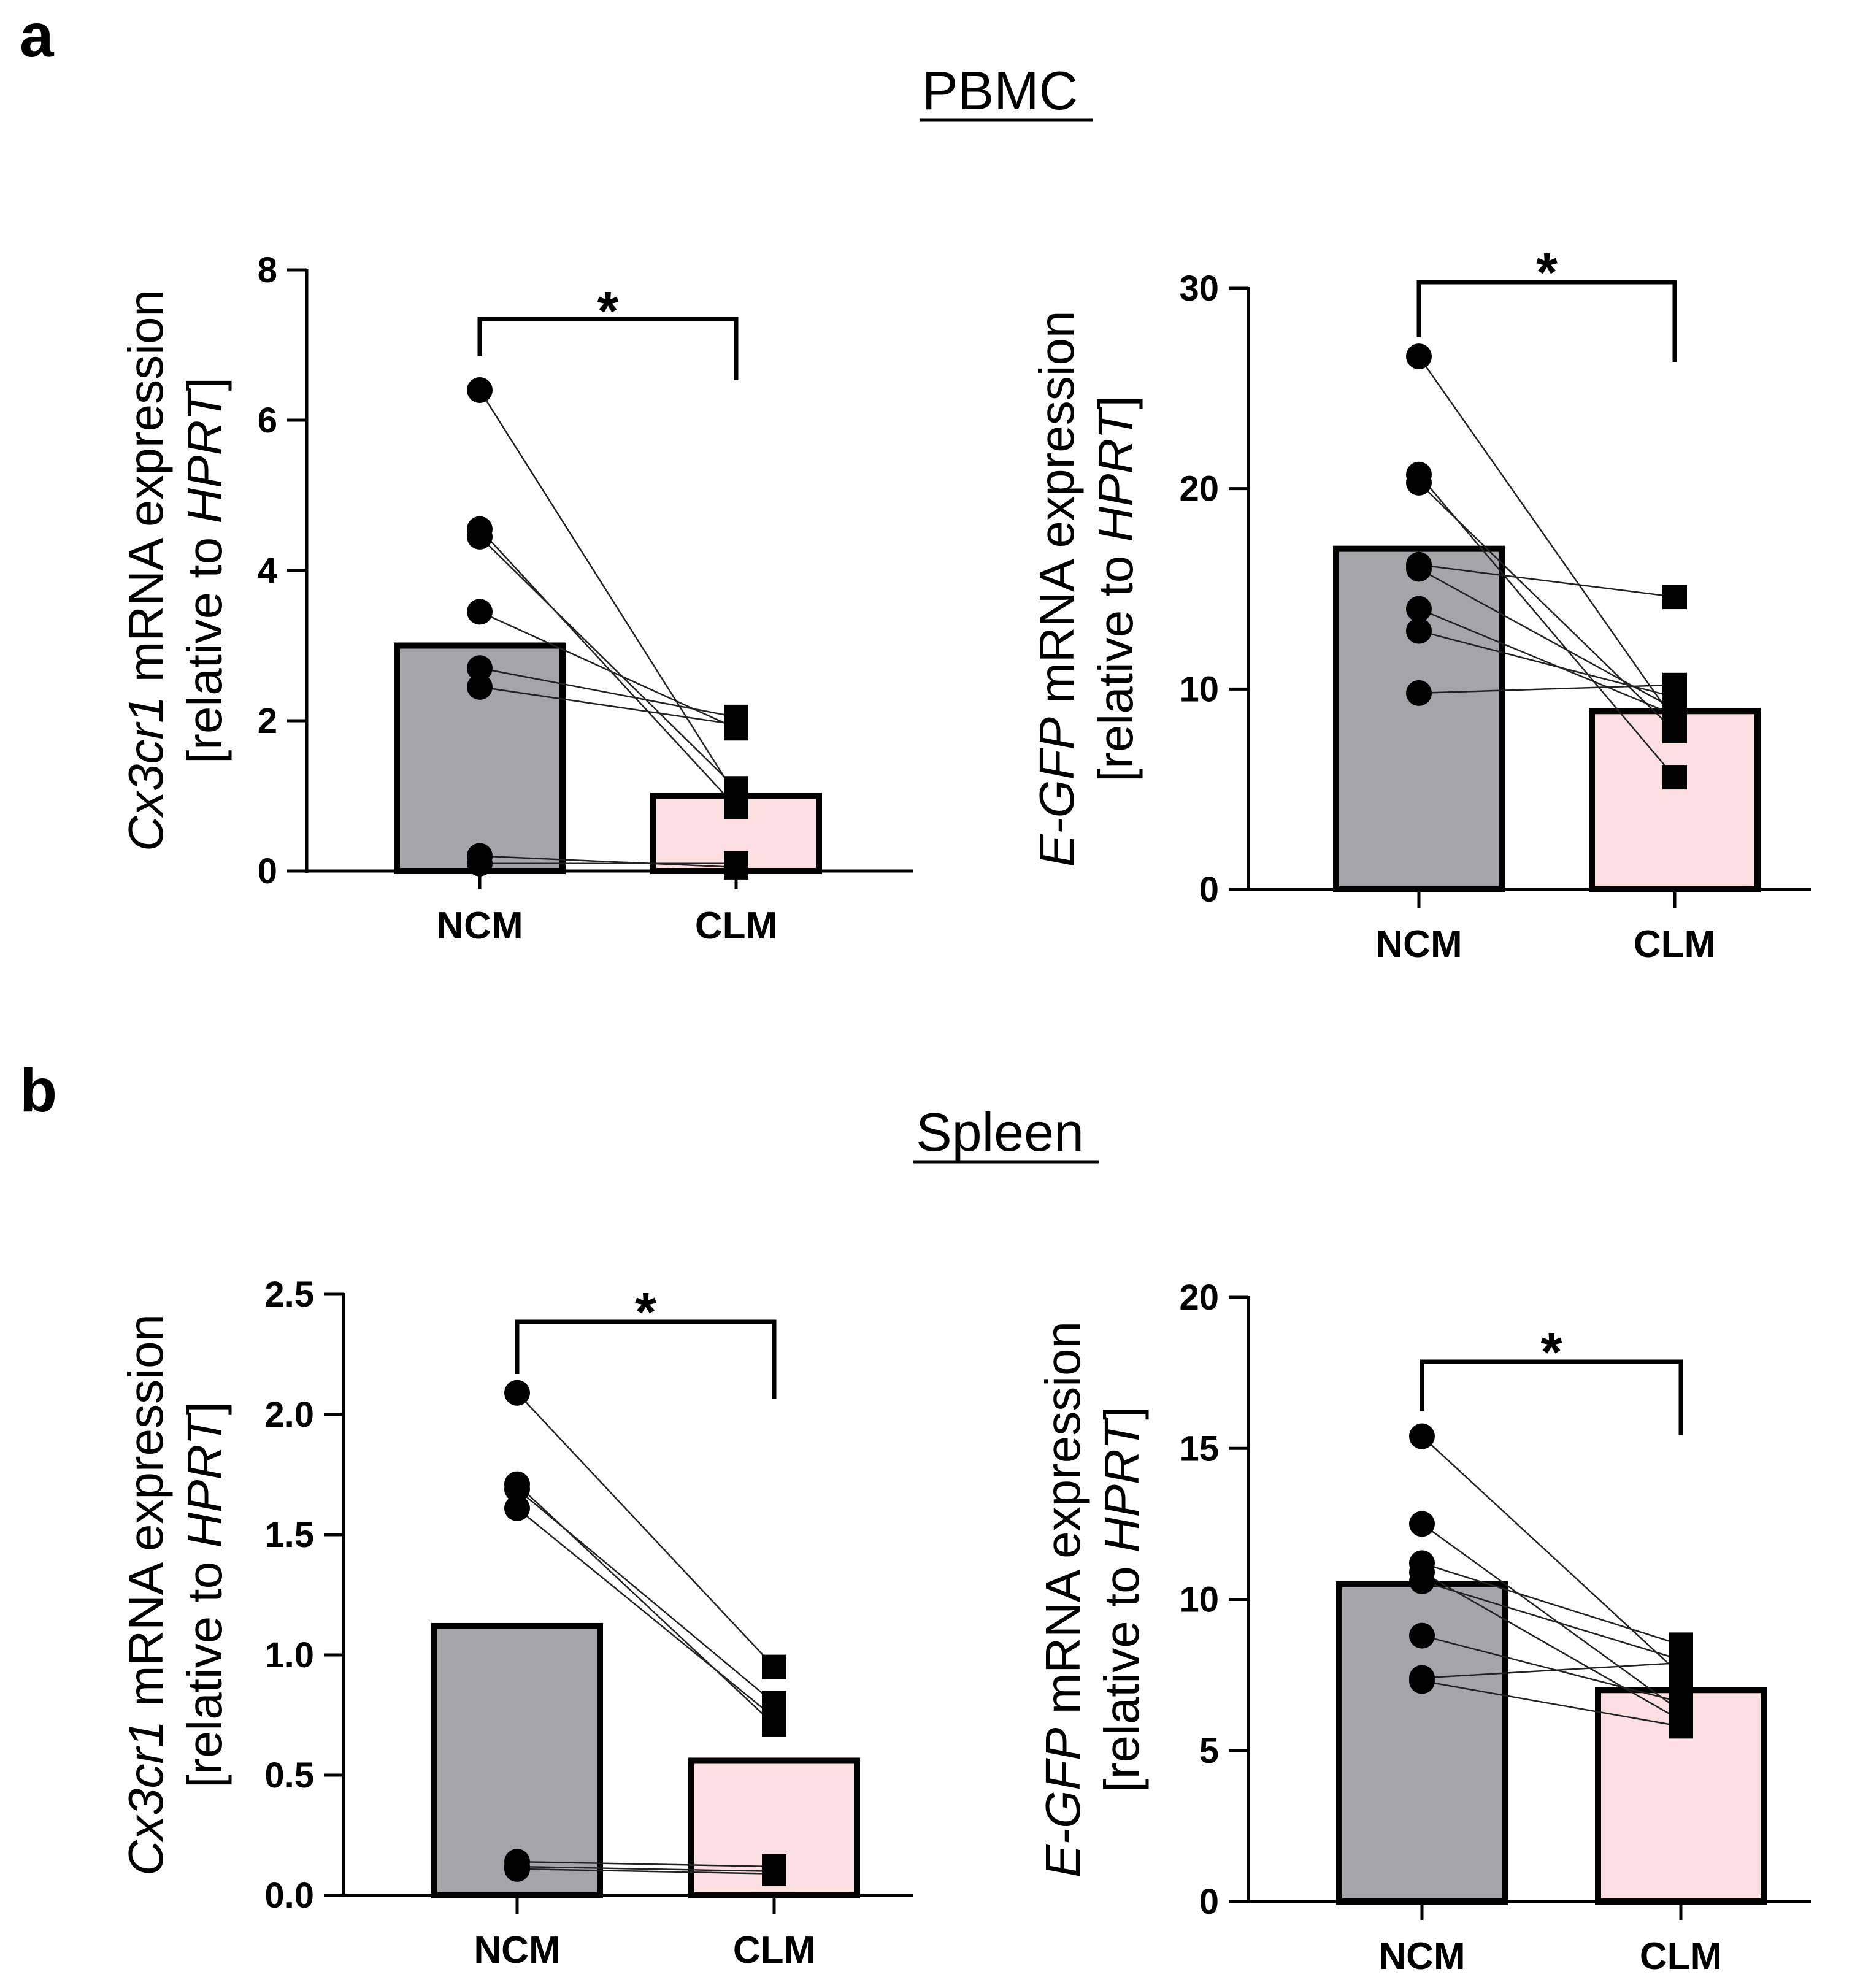 The image size is (1871, 1988). I want to click on y-tick-label: 30, so click(1199, 289).